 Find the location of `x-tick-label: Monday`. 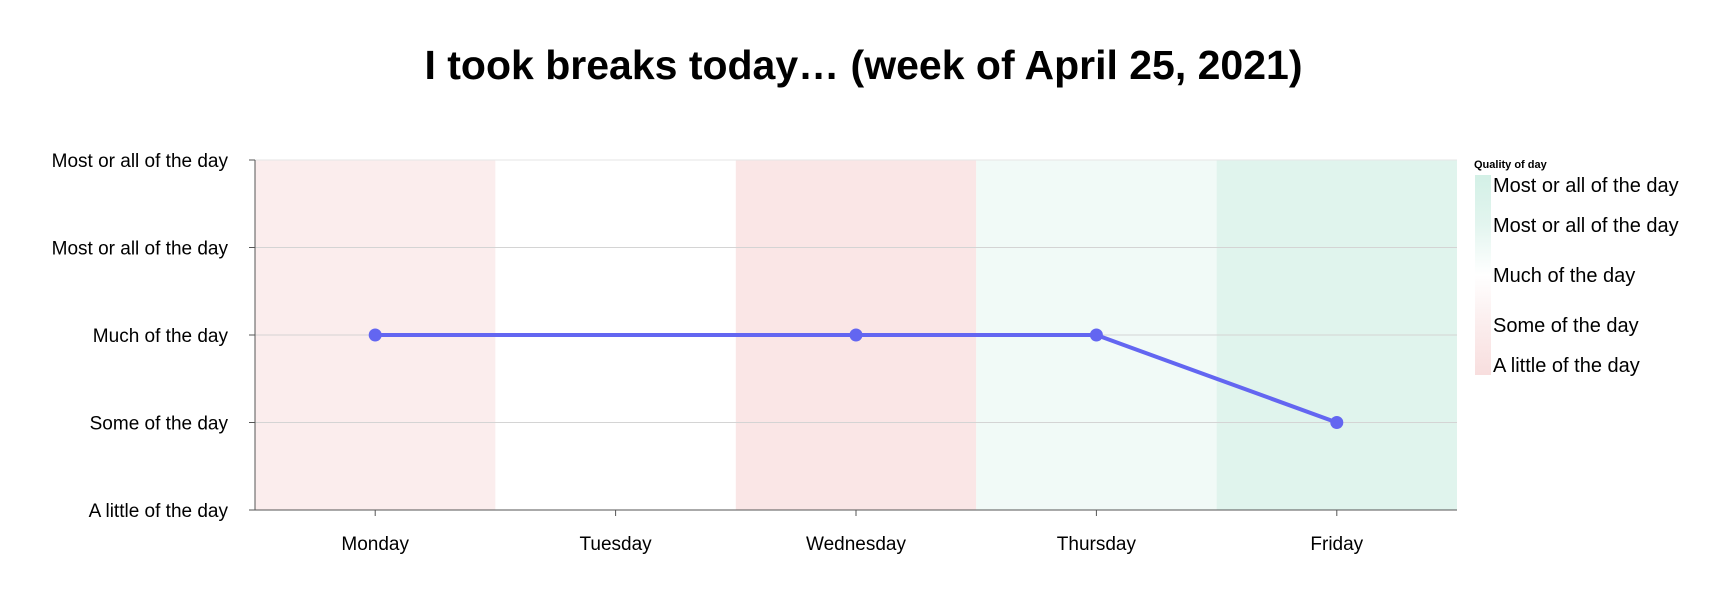

x-tick-label: Monday is located at coordinates (375, 544).